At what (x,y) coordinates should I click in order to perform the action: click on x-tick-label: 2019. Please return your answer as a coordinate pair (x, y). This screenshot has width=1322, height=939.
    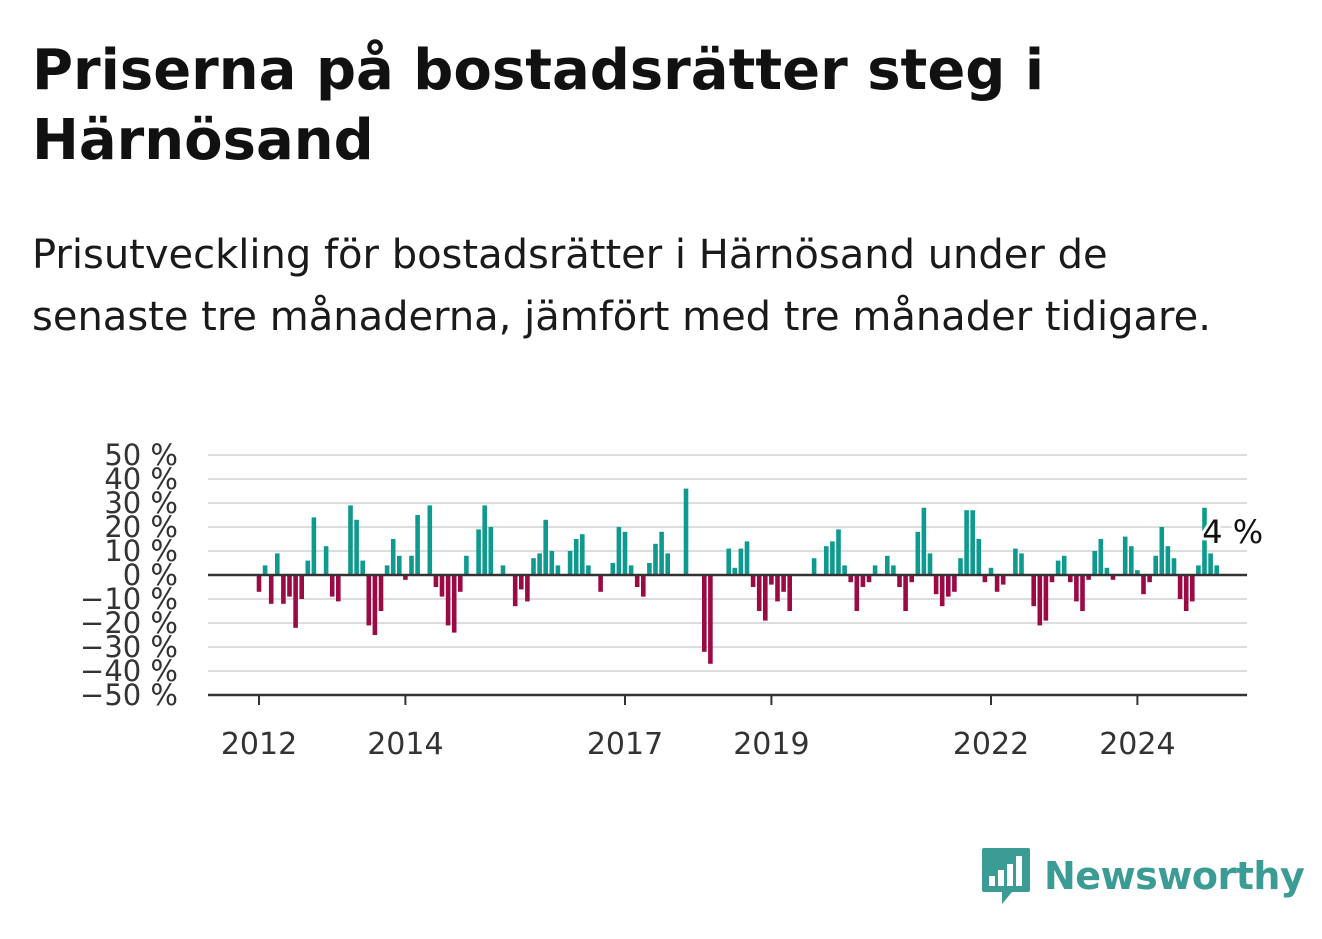
    Looking at the image, I should click on (771, 744).